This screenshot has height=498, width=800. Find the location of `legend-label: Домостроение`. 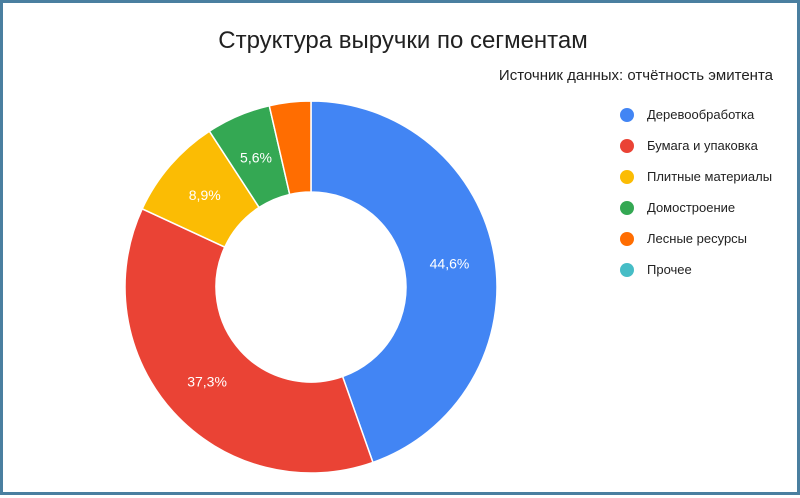

legend-label: Домостроение is located at coordinates (691, 207).